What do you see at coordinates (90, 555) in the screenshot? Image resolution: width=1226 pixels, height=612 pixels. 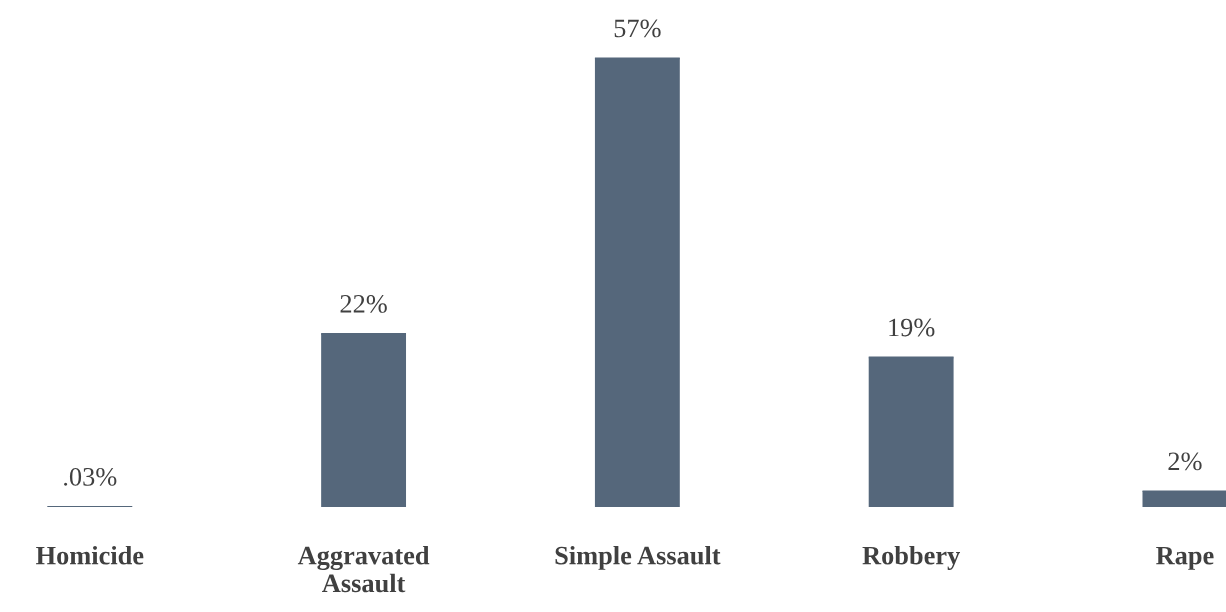 I see `x-tick-label: Homicide` at bounding box center [90, 555].